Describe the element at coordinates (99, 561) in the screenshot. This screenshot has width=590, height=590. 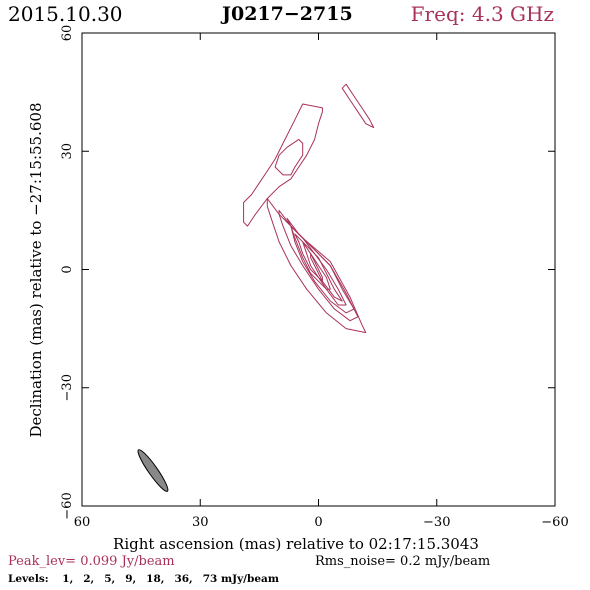
I see `peak-value: 0.099` at that location.